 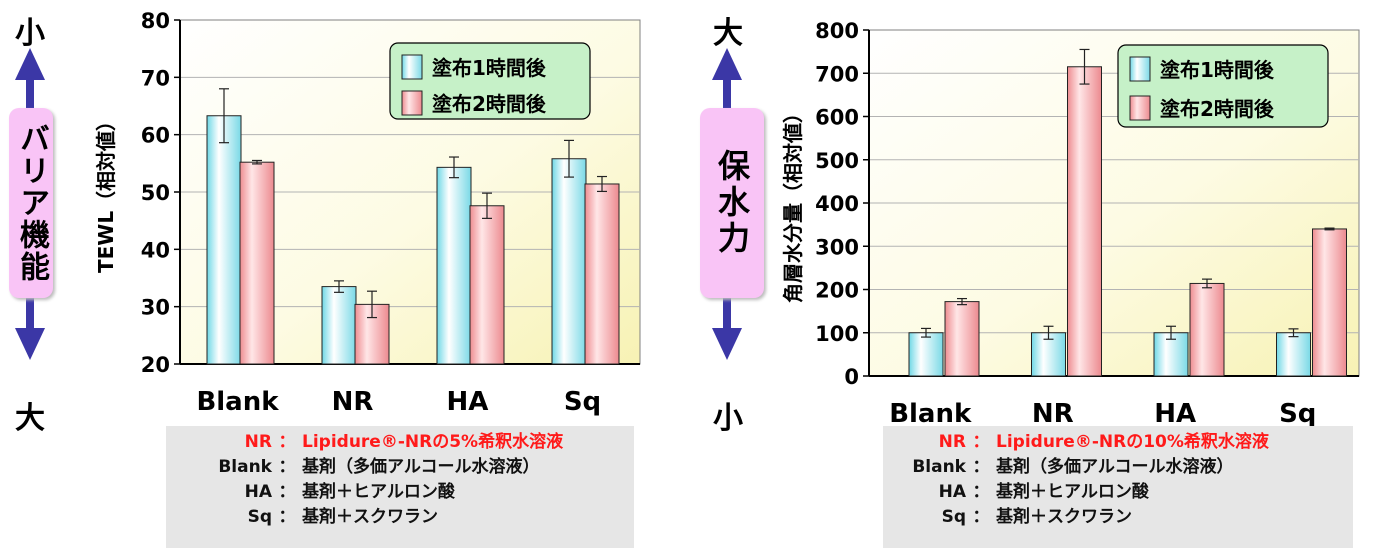 I want to click on y-tick-label: 100, so click(x=837, y=334).